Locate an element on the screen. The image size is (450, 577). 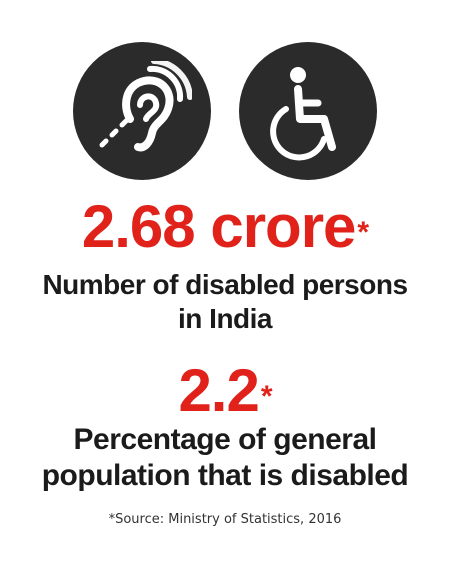
stat-value-disabled-count: 2.68 crore* is located at coordinates (225, 227).